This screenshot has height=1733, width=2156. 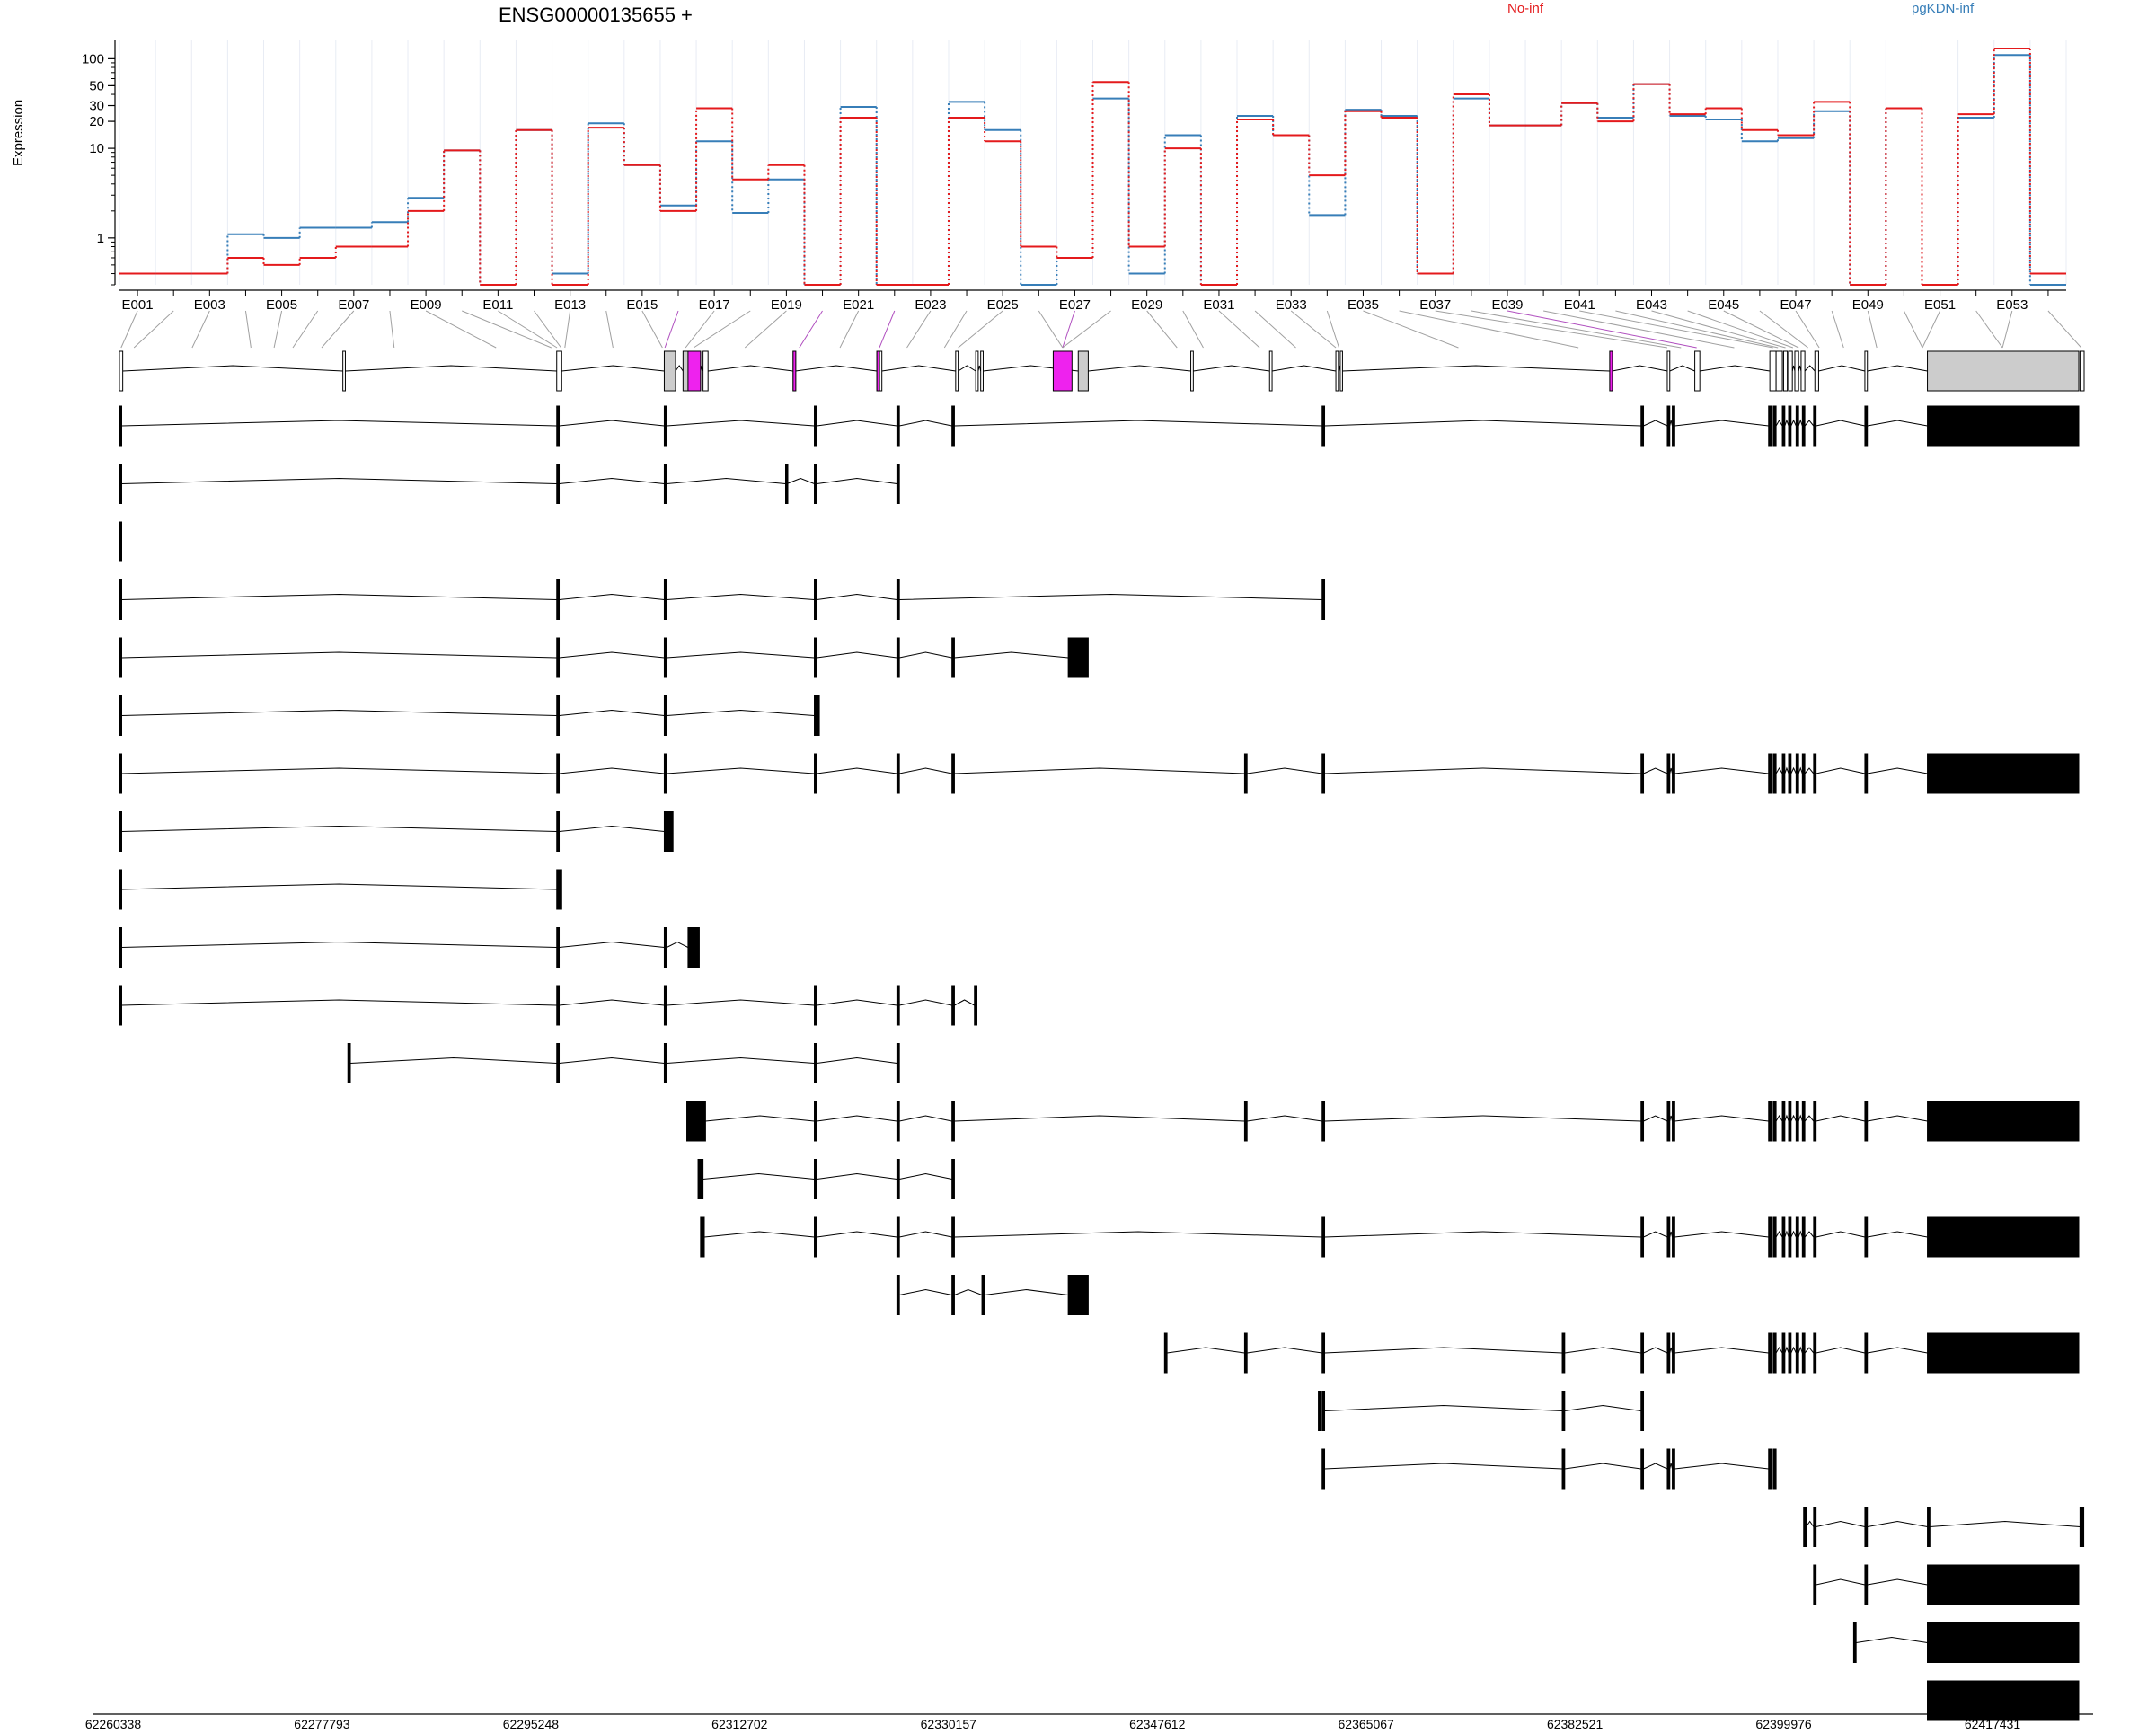 I want to click on exon-connectors, so click(x=1101, y=329).